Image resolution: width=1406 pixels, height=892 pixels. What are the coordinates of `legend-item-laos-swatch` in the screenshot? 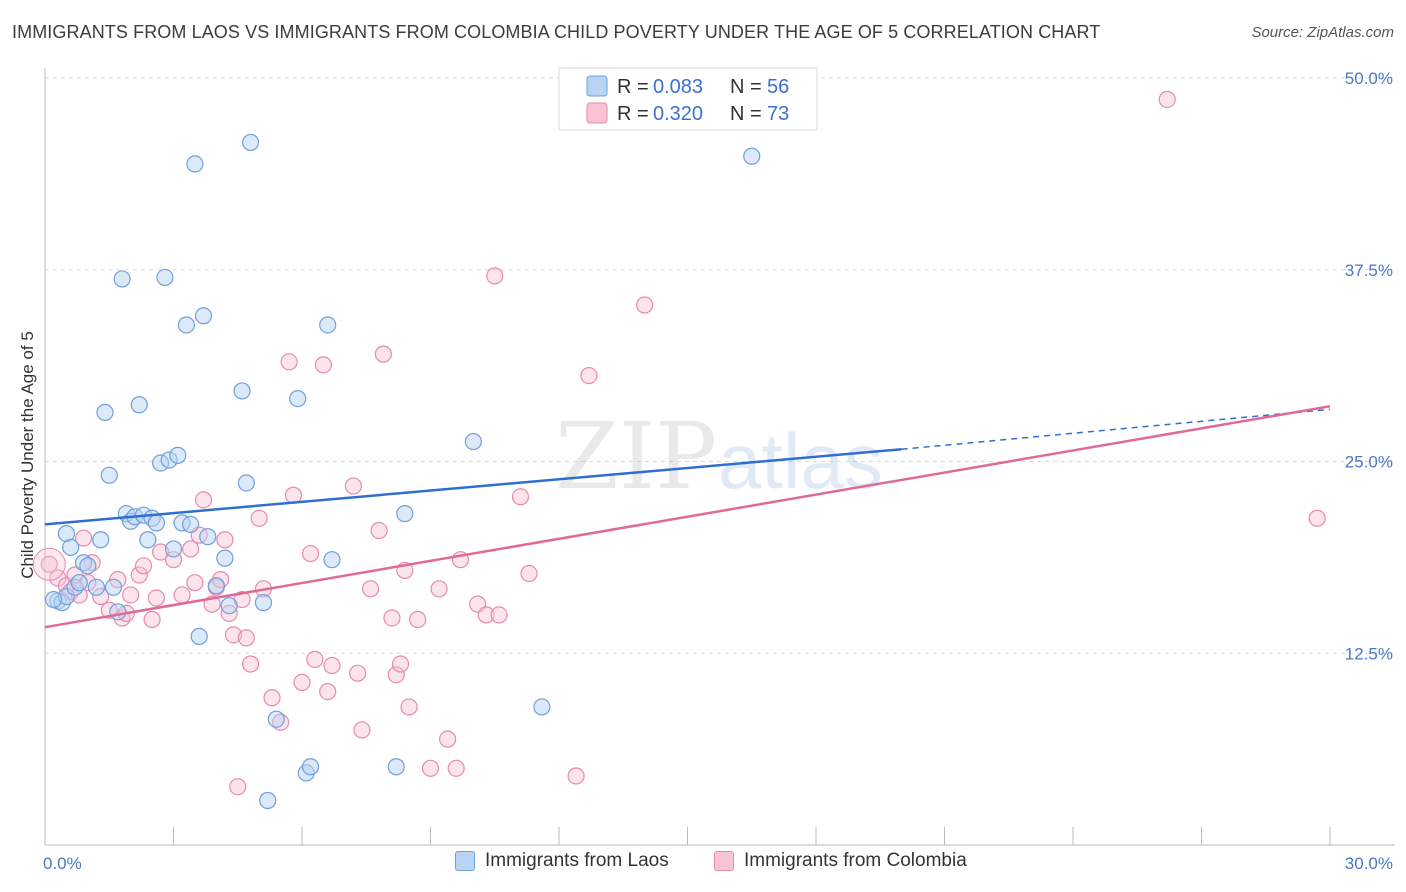 It's located at (465, 861).